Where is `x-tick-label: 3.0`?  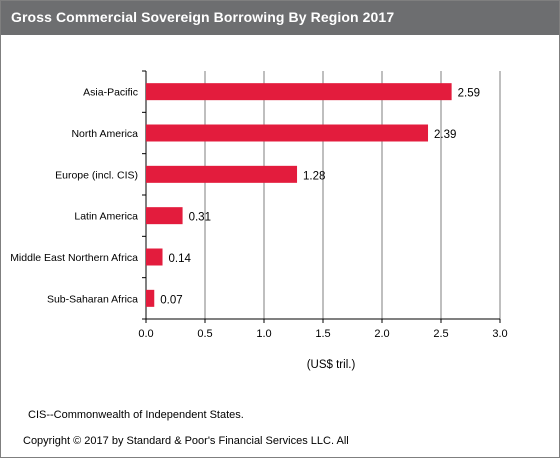 x-tick-label: 3.0 is located at coordinates (499, 334).